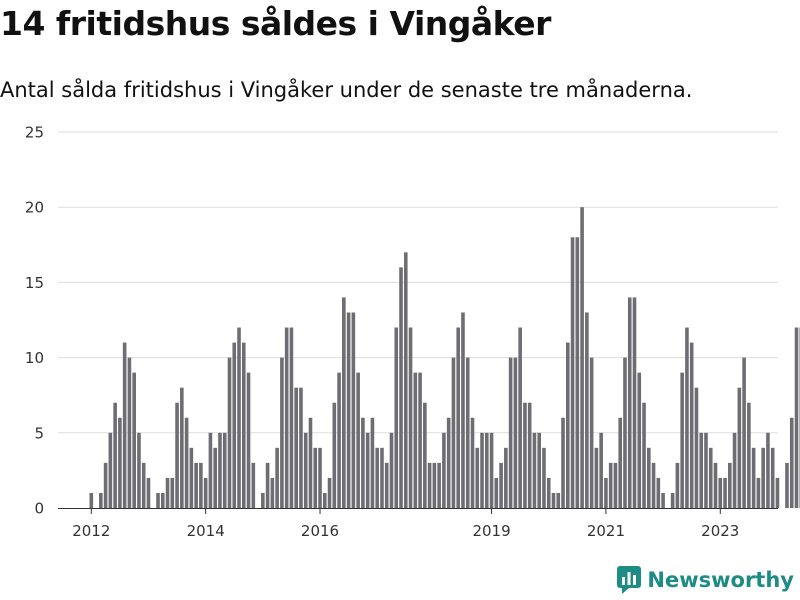 The height and width of the screenshot is (600, 800). Describe the element at coordinates (629, 580) in the screenshot. I see `chart-logo-icon` at that location.